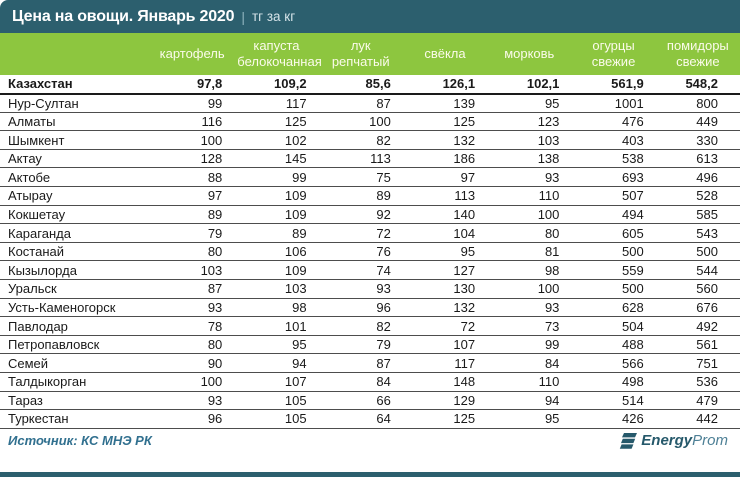  What do you see at coordinates (192, 85) in the screenshot?
I see `price-cell: 97,8` at bounding box center [192, 85].